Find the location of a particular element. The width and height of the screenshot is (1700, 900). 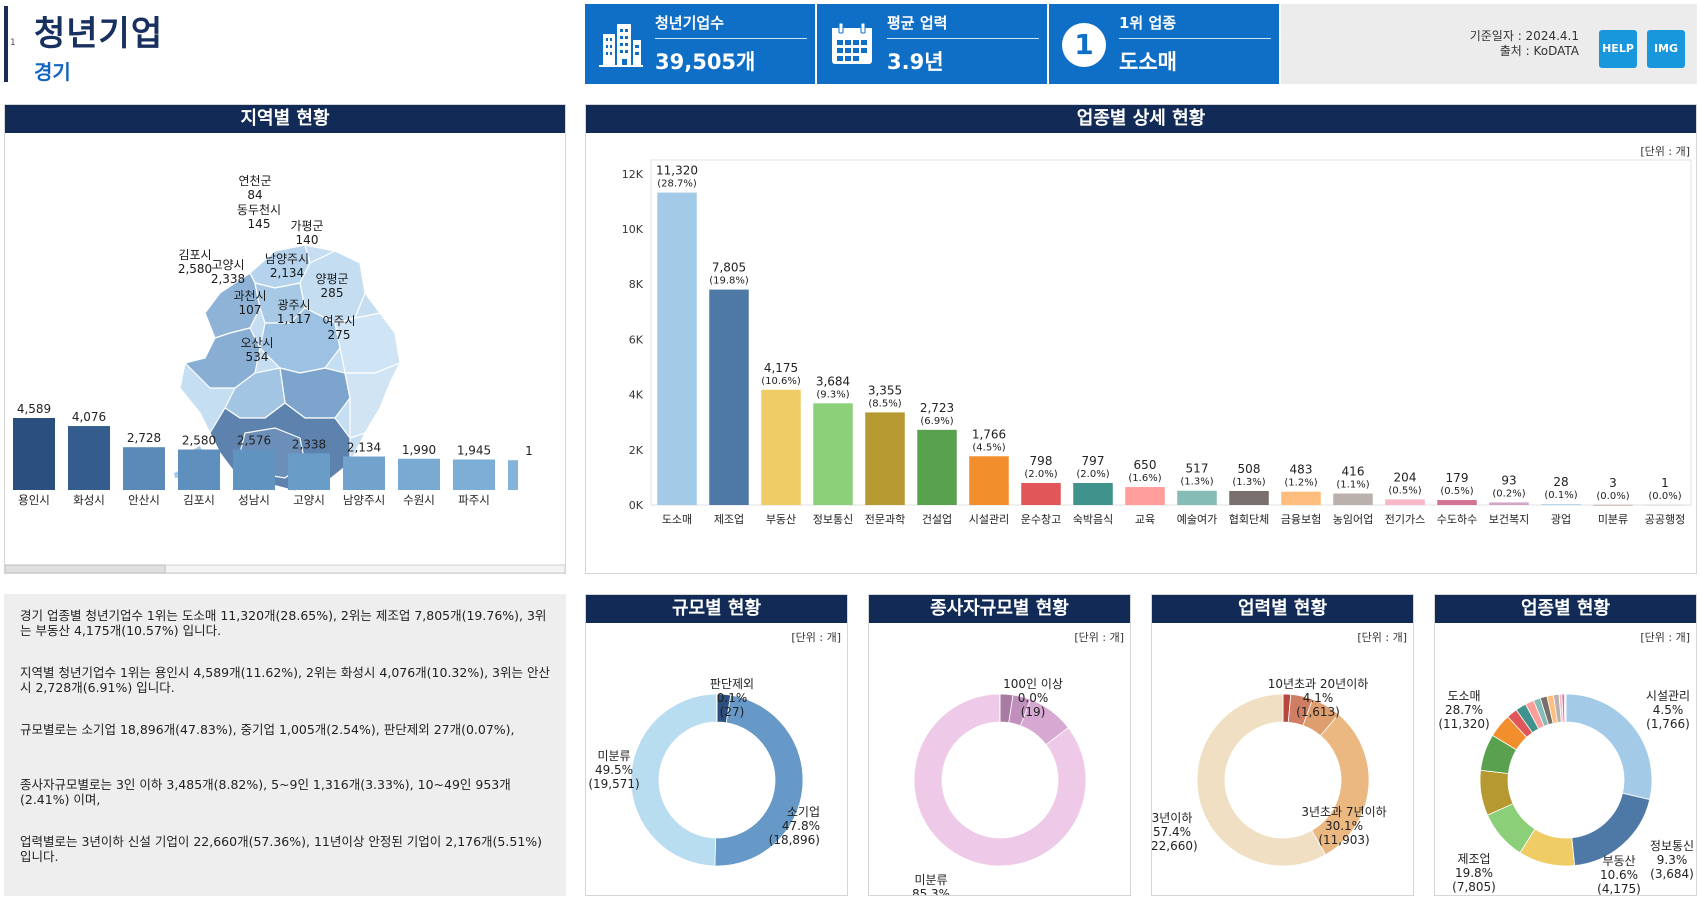

kpi-label: 1위 업종 is located at coordinates (1148, 23).